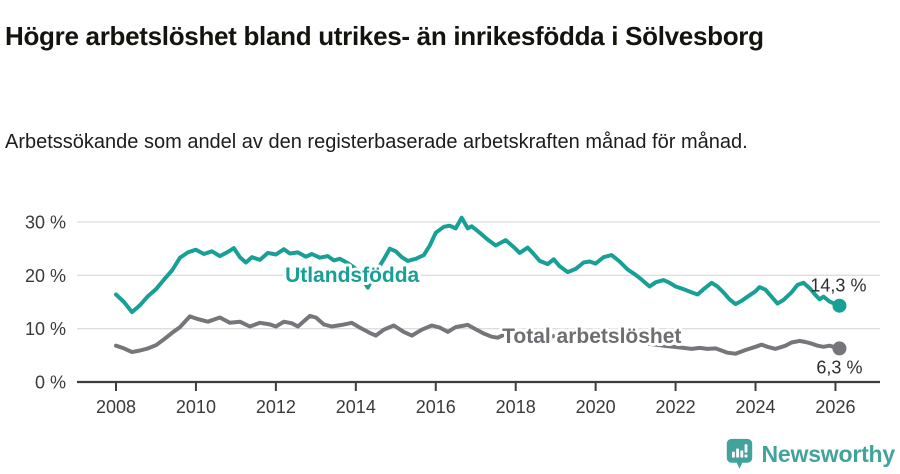 The width and height of the screenshot is (900, 474). Describe the element at coordinates (676, 407) in the screenshot. I see `x-axis-tick-label: 2022` at that location.